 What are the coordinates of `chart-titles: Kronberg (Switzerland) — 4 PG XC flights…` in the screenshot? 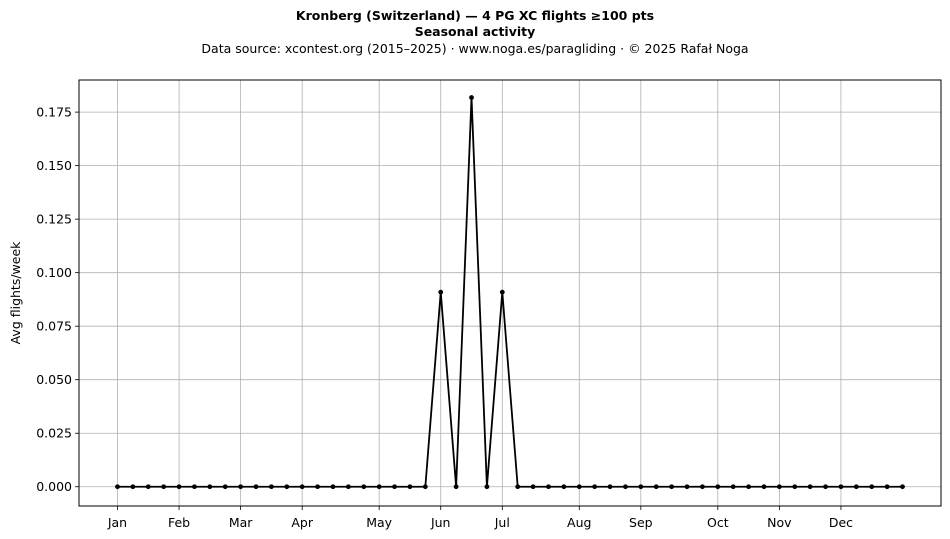 It's located at (475, 33).